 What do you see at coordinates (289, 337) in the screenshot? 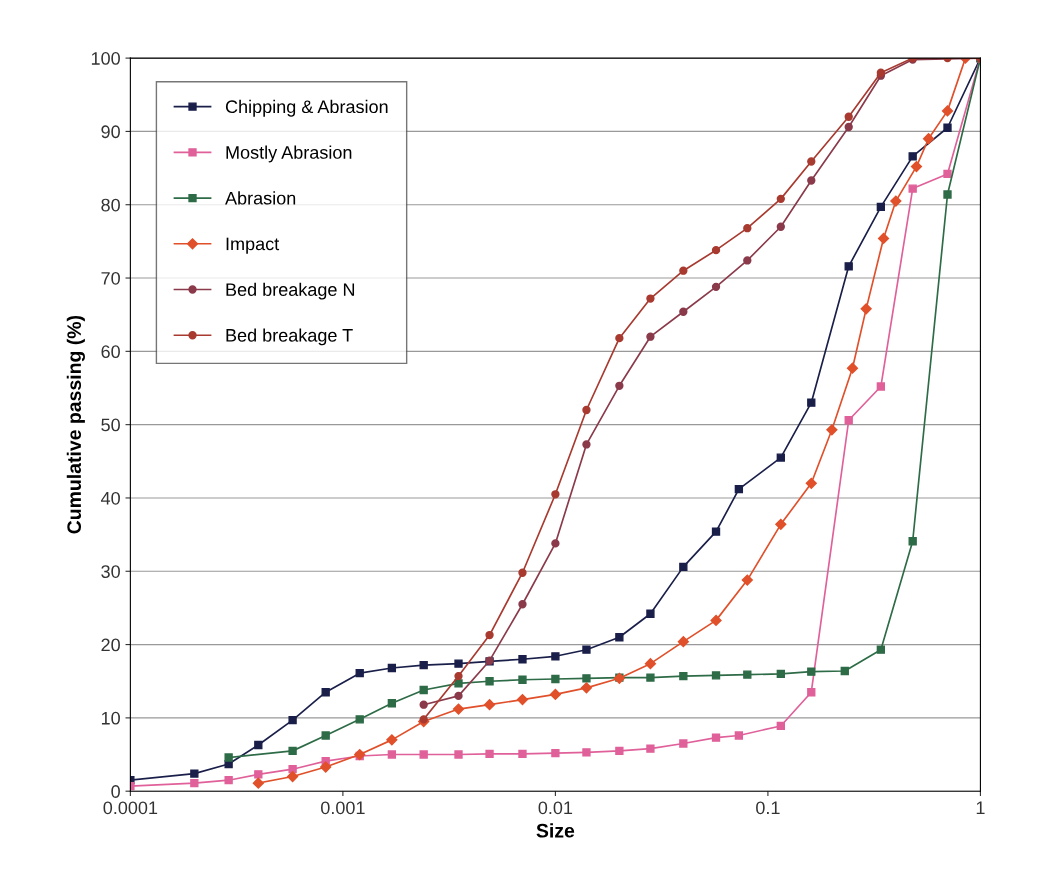
I see `legend-label: Bed breakage T` at bounding box center [289, 337].